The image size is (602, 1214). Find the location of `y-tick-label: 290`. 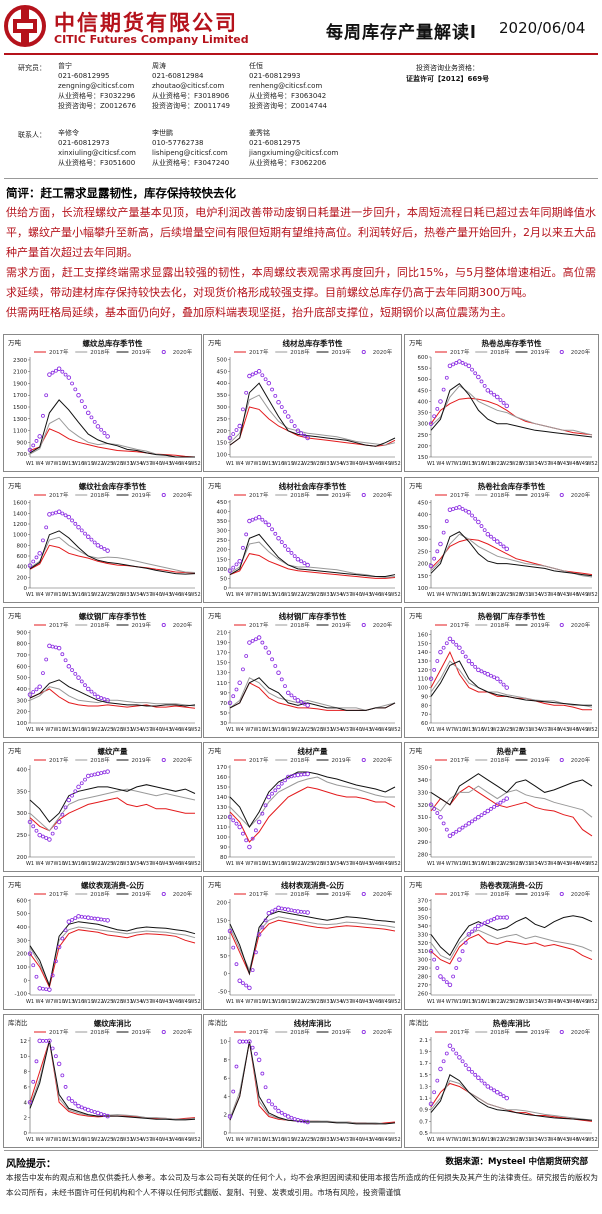

y-tick-label: 290 is located at coordinates (423, 843).